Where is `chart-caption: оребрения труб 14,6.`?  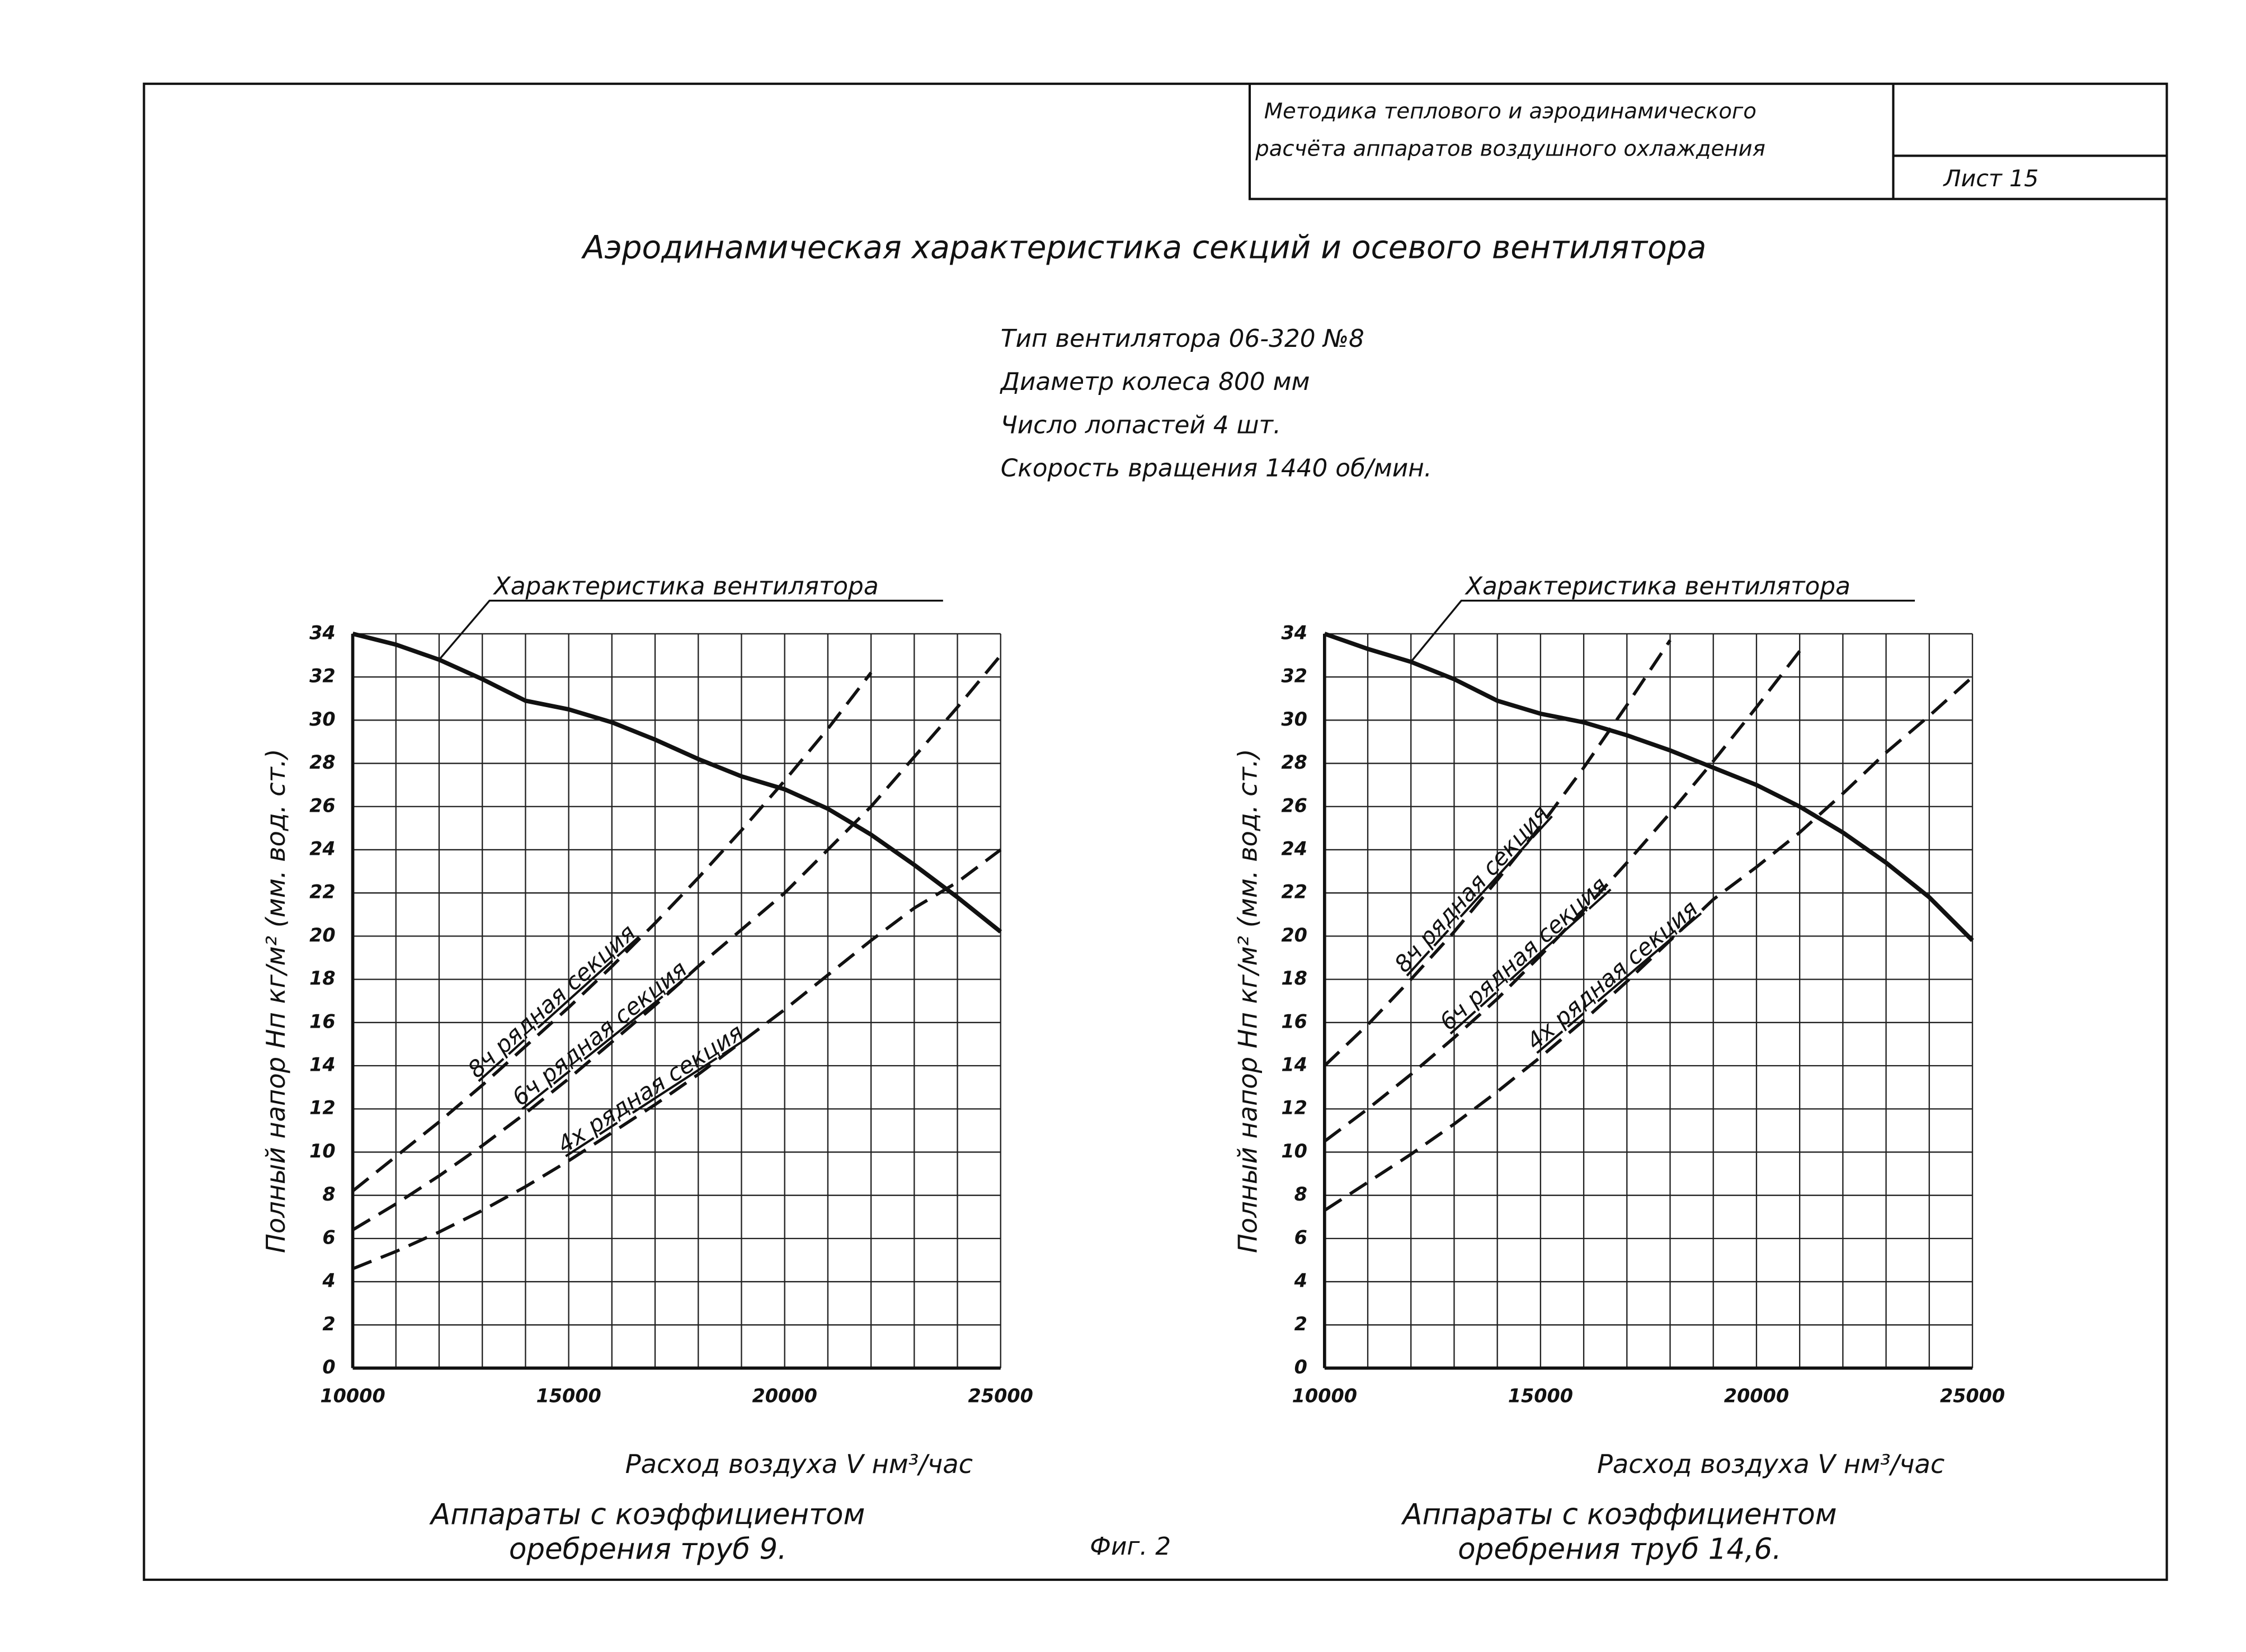
chart-caption: оребрения труб 14,6. is located at coordinates (1620, 1549).